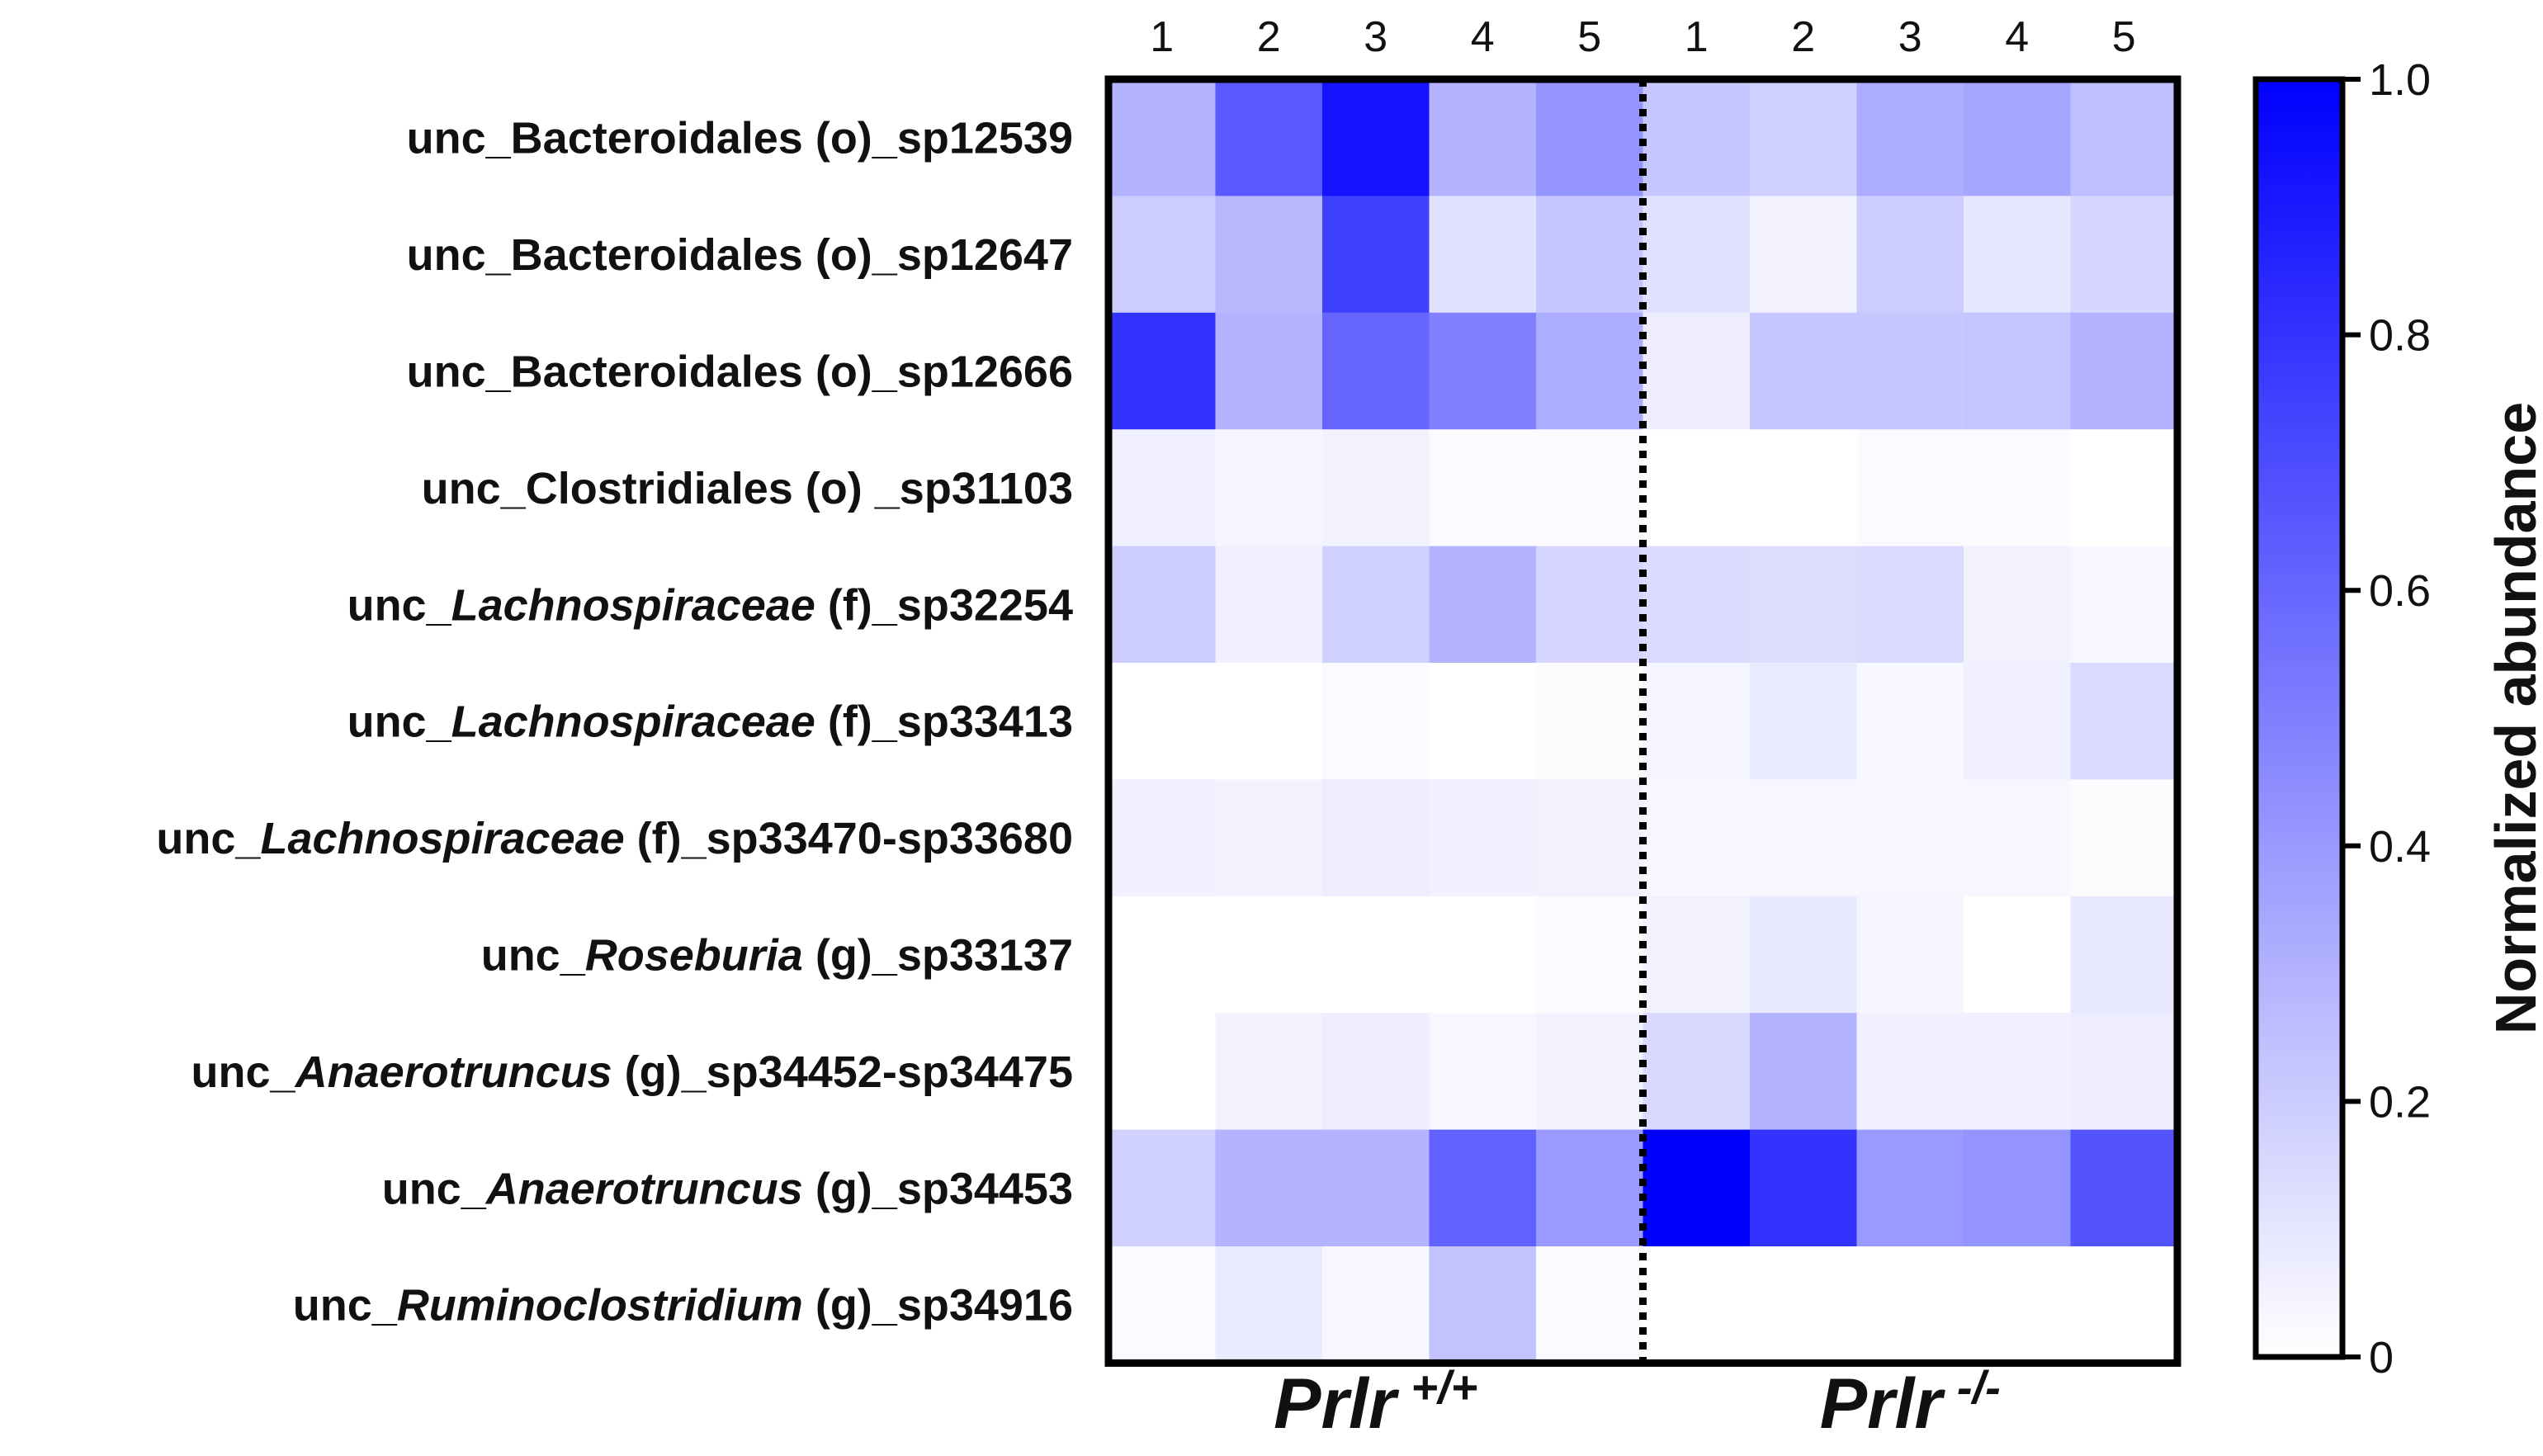 This screenshot has width=2543, height=1456. I want to click on group-labels: Prlr +/+ Prlr -/-, so click(1637, 1402).